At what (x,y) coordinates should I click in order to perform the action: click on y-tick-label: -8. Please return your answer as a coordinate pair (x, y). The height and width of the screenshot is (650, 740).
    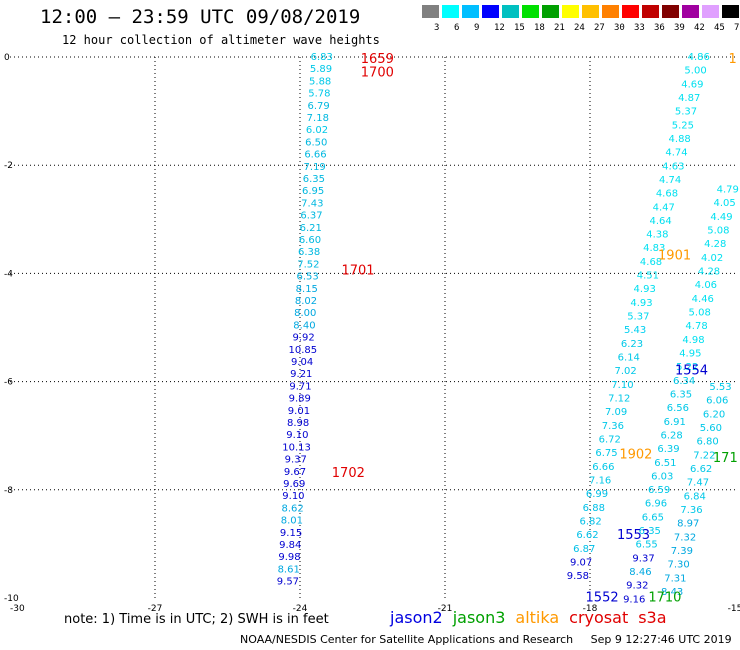
    Looking at the image, I should click on (8, 491).